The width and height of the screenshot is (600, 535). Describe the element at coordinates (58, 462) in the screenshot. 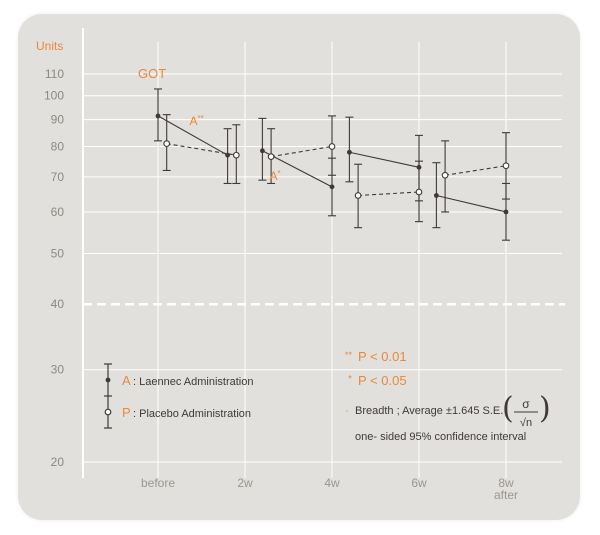

I see `y-tick-label: 20` at that location.